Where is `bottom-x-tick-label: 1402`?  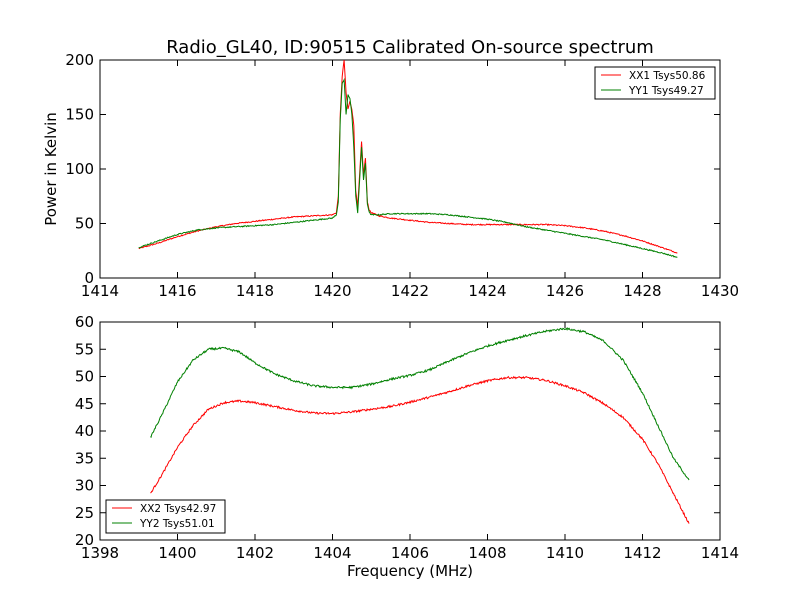
bottom-x-tick-label: 1402 is located at coordinates (255, 553).